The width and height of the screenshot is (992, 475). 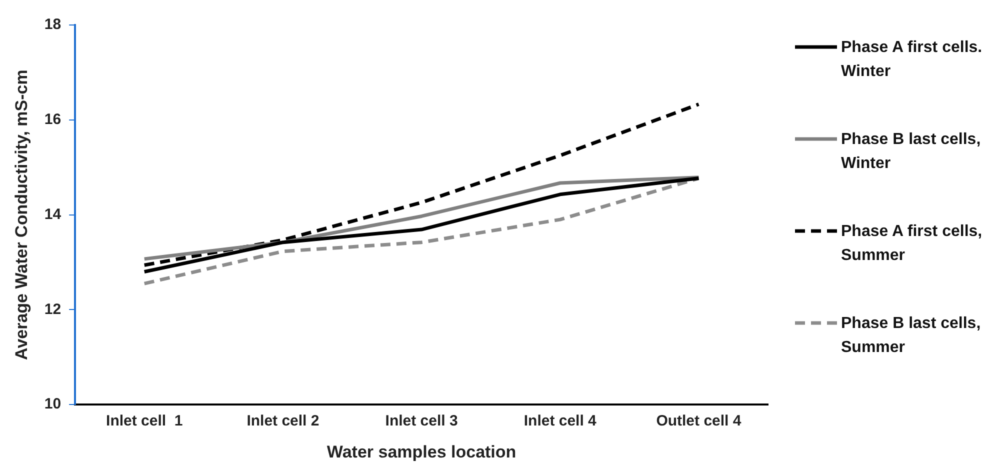 What do you see at coordinates (53, 404) in the screenshot?
I see `y-tick-label: 10` at bounding box center [53, 404].